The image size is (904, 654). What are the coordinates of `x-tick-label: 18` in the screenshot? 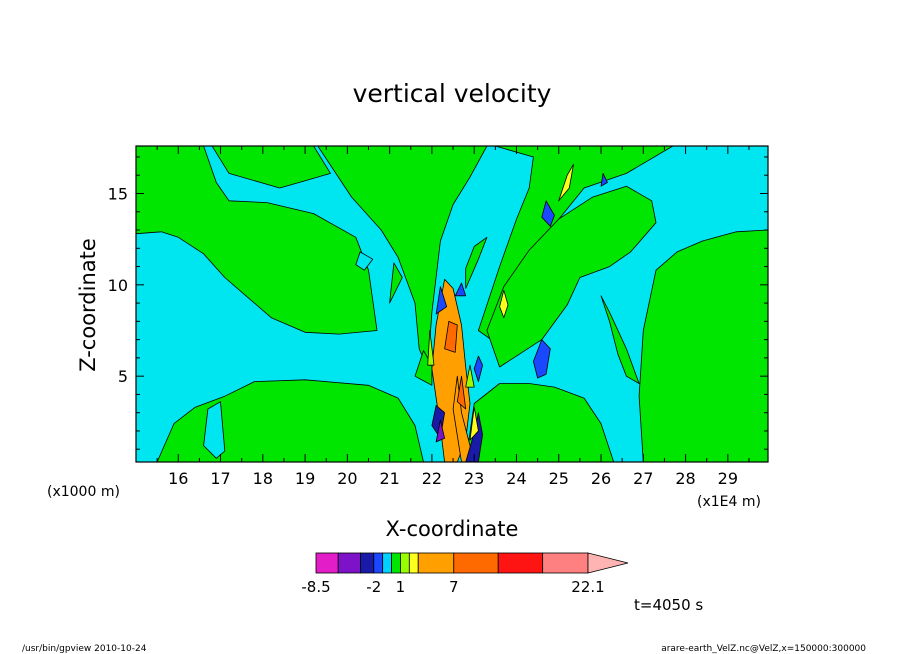 It's located at (263, 478).